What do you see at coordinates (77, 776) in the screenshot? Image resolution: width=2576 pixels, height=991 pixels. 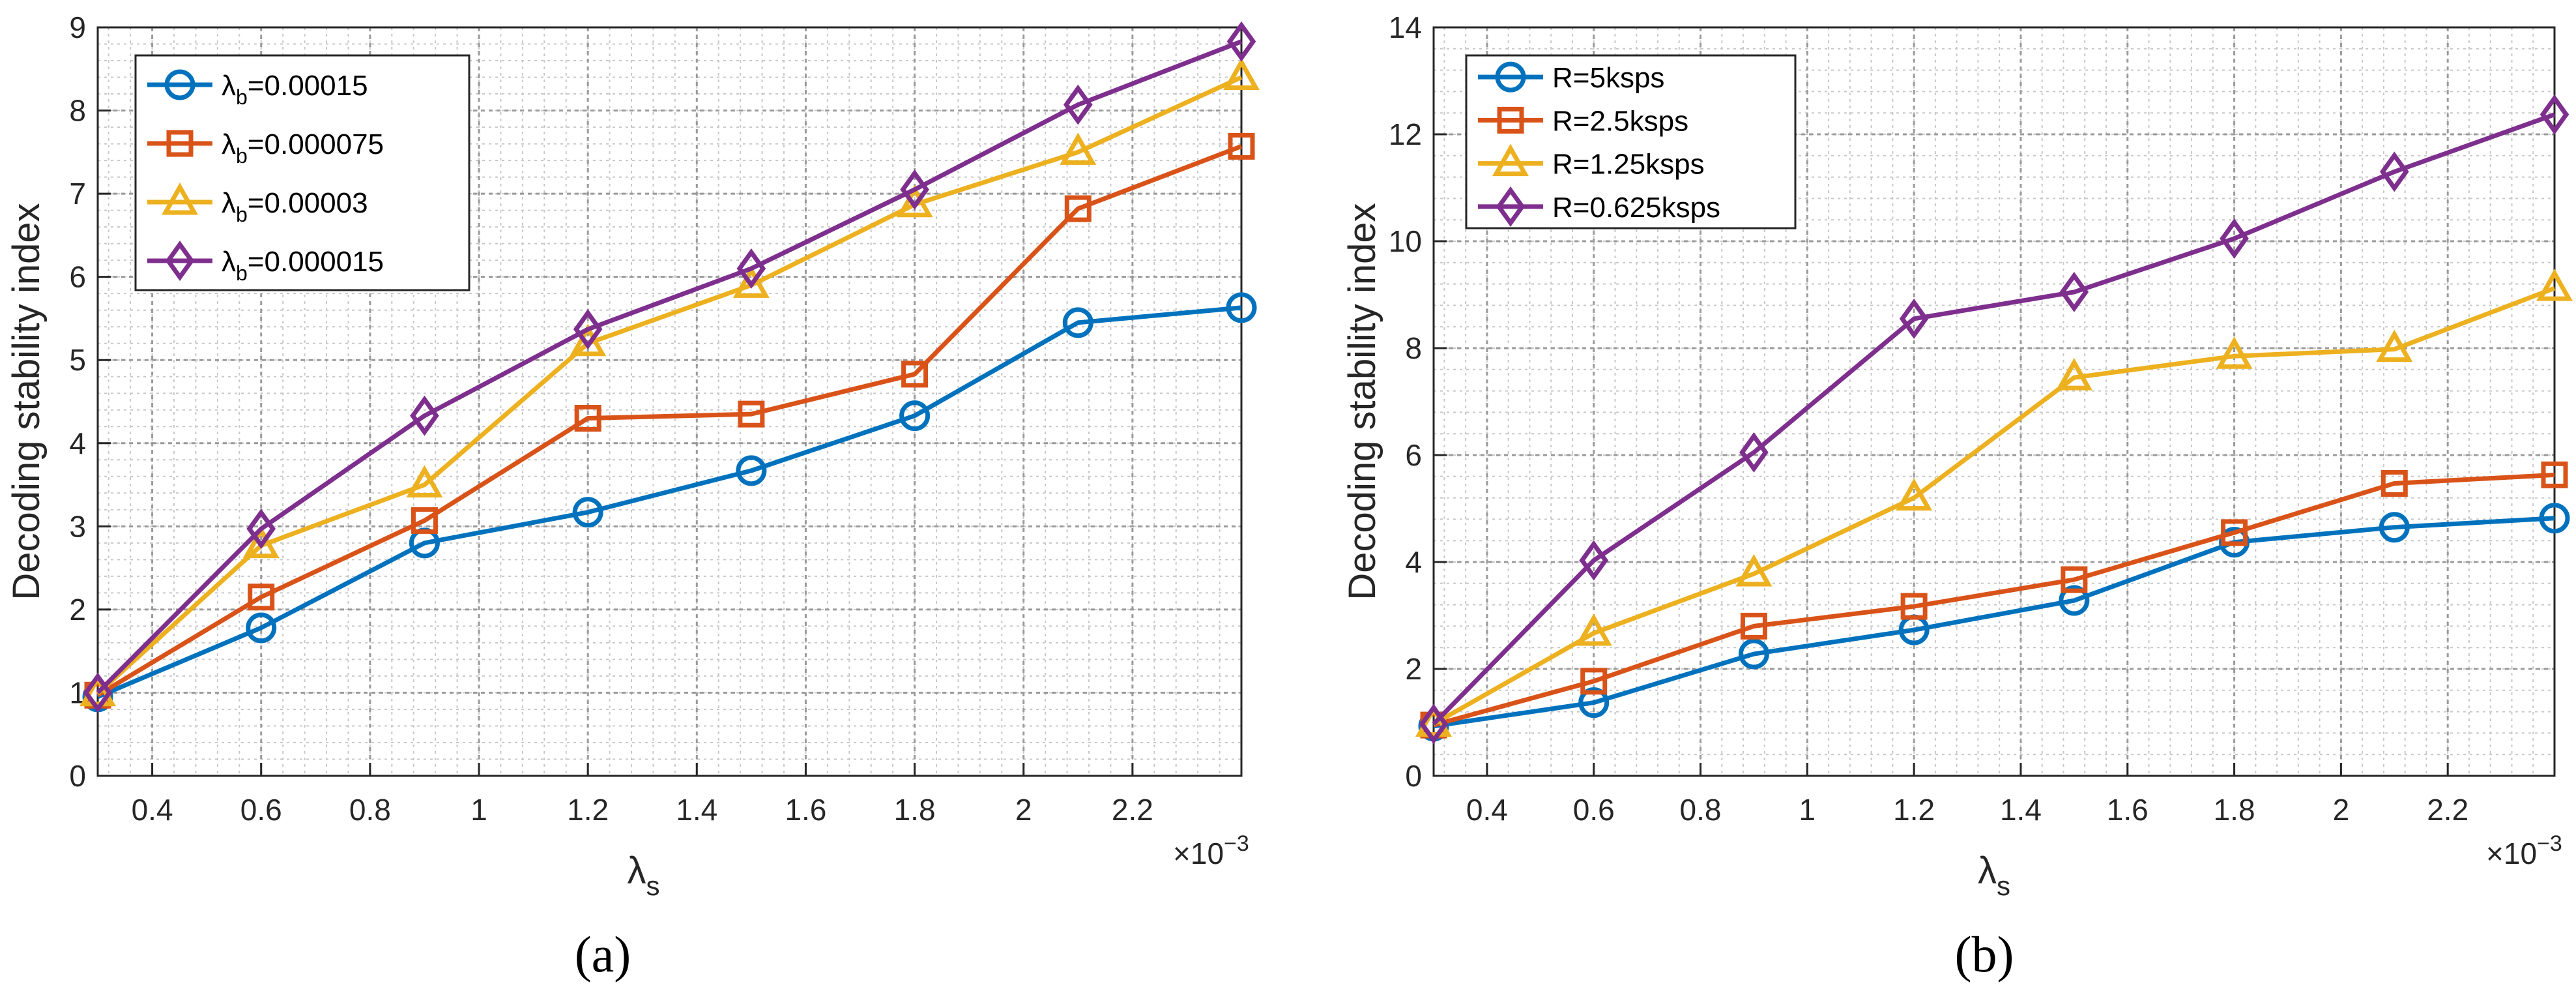 I see `panel-a-ytick-label: 0` at bounding box center [77, 776].